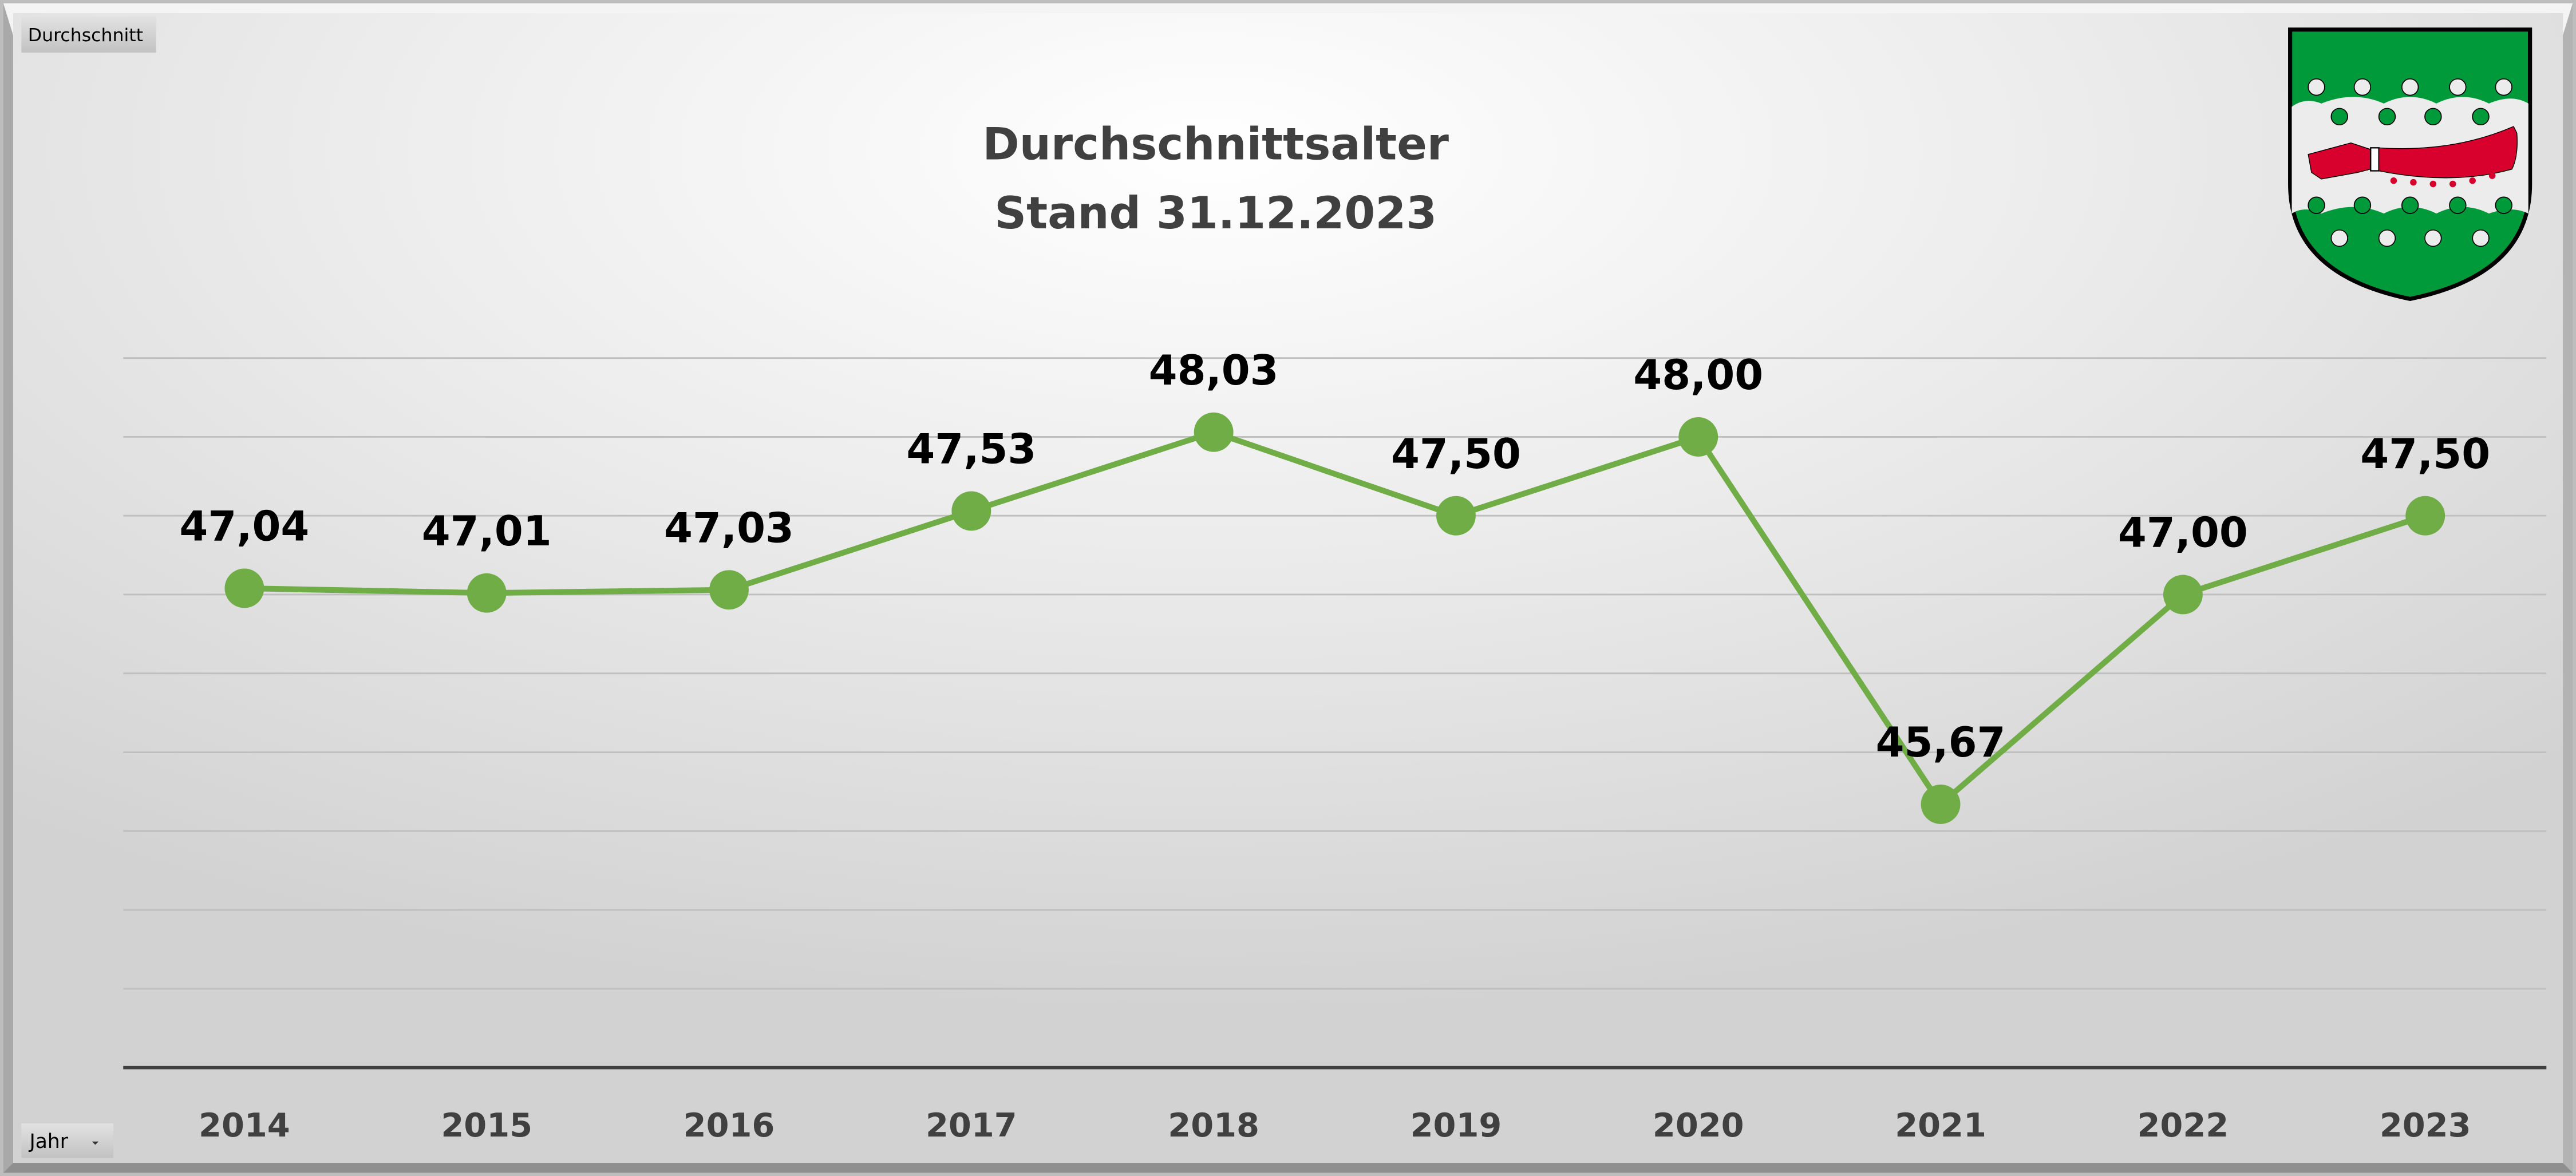 The width and height of the screenshot is (2576, 1176). Describe the element at coordinates (729, 528) in the screenshot. I see `data-label: 47,03` at that location.